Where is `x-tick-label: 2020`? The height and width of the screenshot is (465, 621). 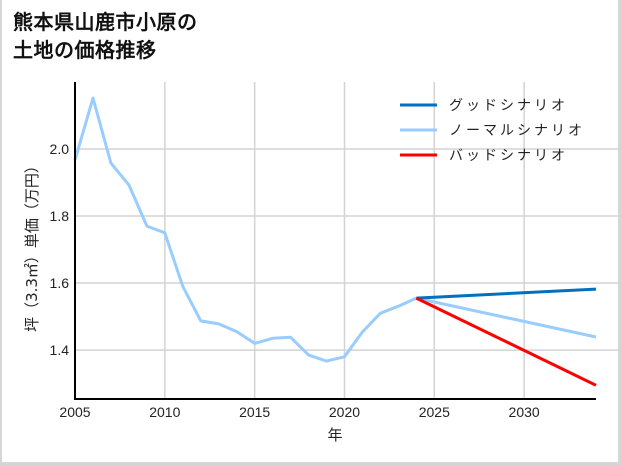 x-tick-label: 2020 is located at coordinates (344, 412).